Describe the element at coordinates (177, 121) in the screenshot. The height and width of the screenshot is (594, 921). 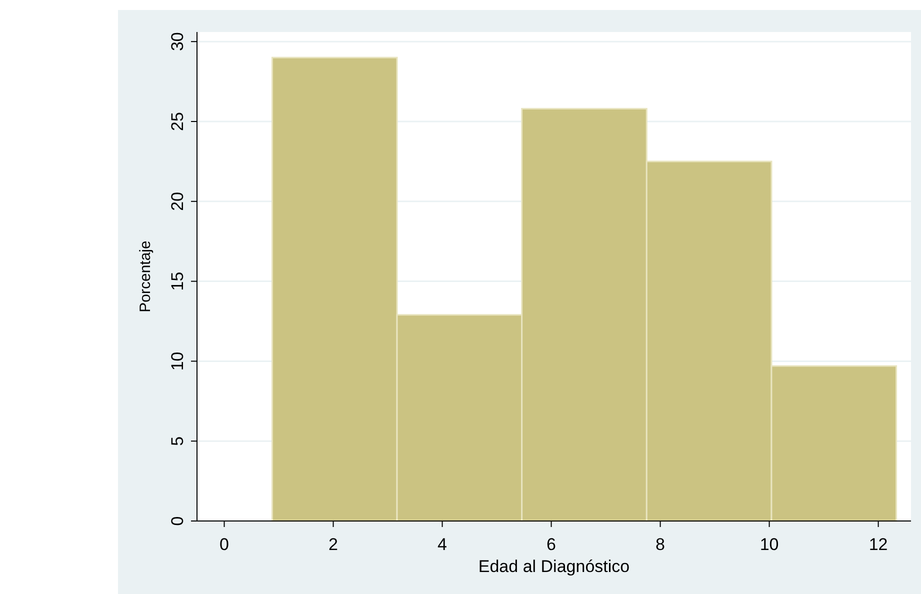
I see `y-tick-label: 25` at that location.